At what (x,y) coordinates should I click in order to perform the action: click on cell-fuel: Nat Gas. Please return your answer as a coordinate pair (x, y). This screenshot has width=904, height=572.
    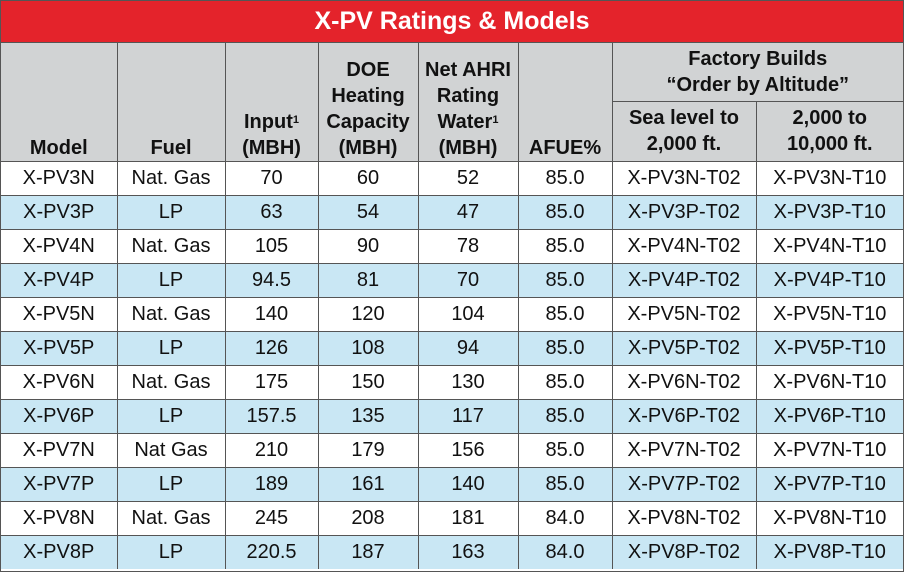
    Looking at the image, I should click on (171, 450).